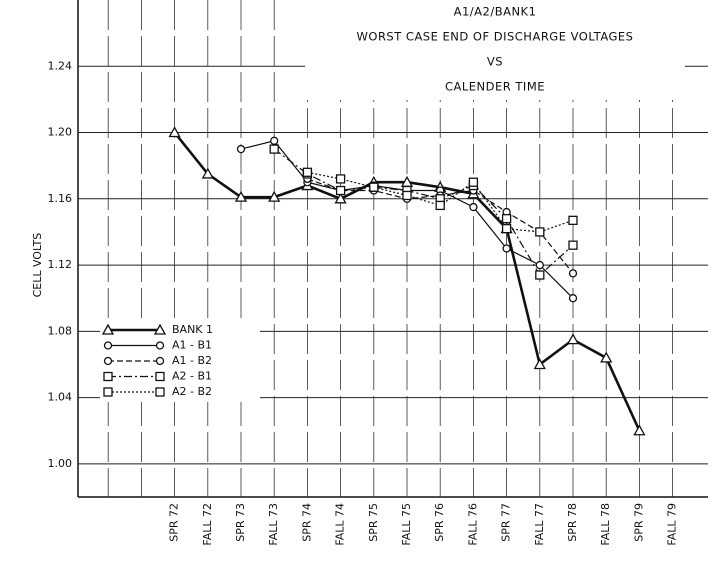 The height and width of the screenshot is (572, 714). What do you see at coordinates (37, 265) in the screenshot?
I see `y-axis-label: CELL VOLTS` at bounding box center [37, 265].